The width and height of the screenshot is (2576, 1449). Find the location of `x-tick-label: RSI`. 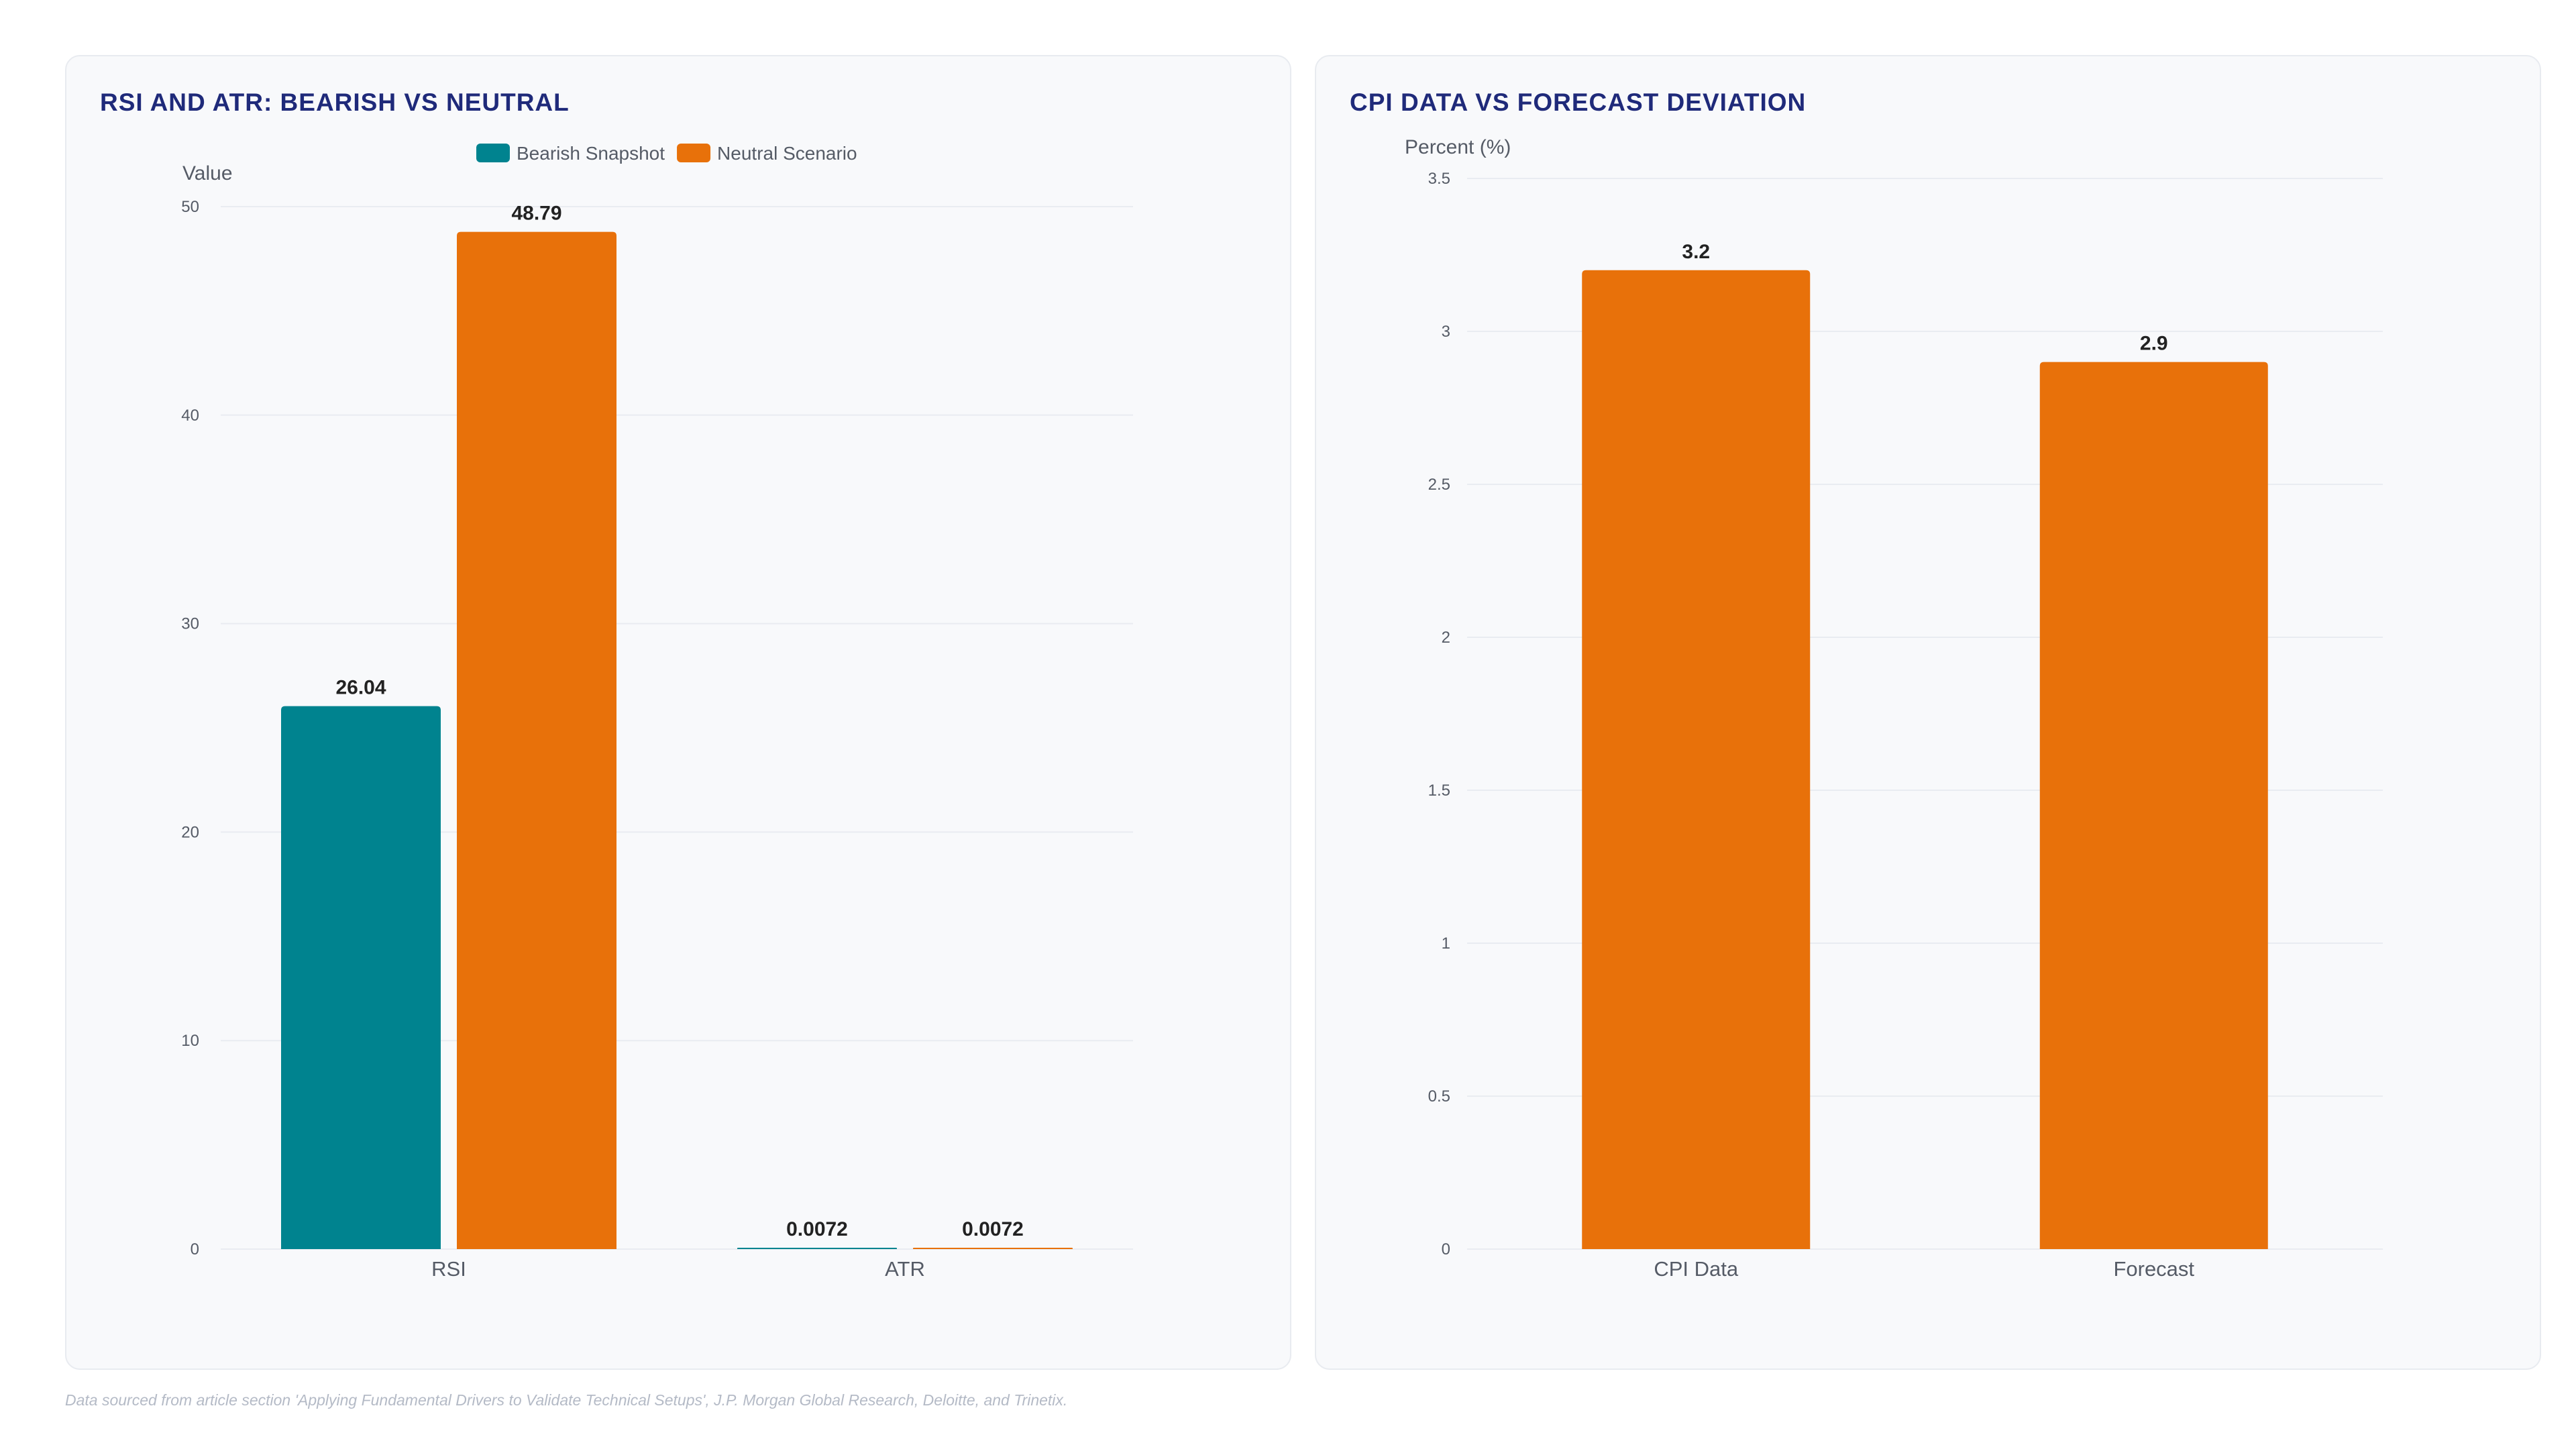

x-tick-label: RSI is located at coordinates (448, 1269).